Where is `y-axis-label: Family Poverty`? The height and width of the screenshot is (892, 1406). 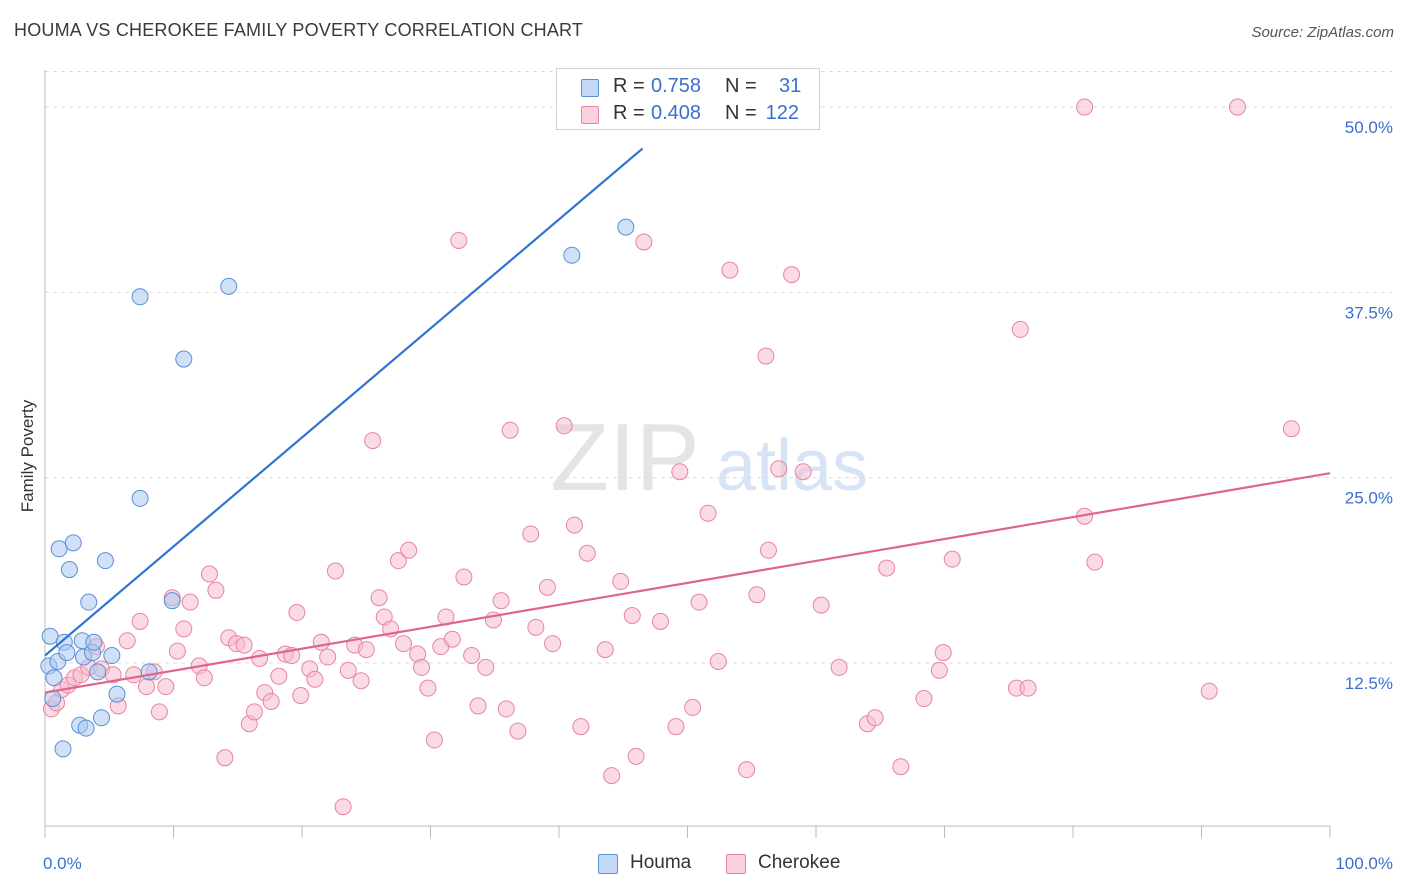
y-axis-label: Family Poverty is located at coordinates (27, 455).